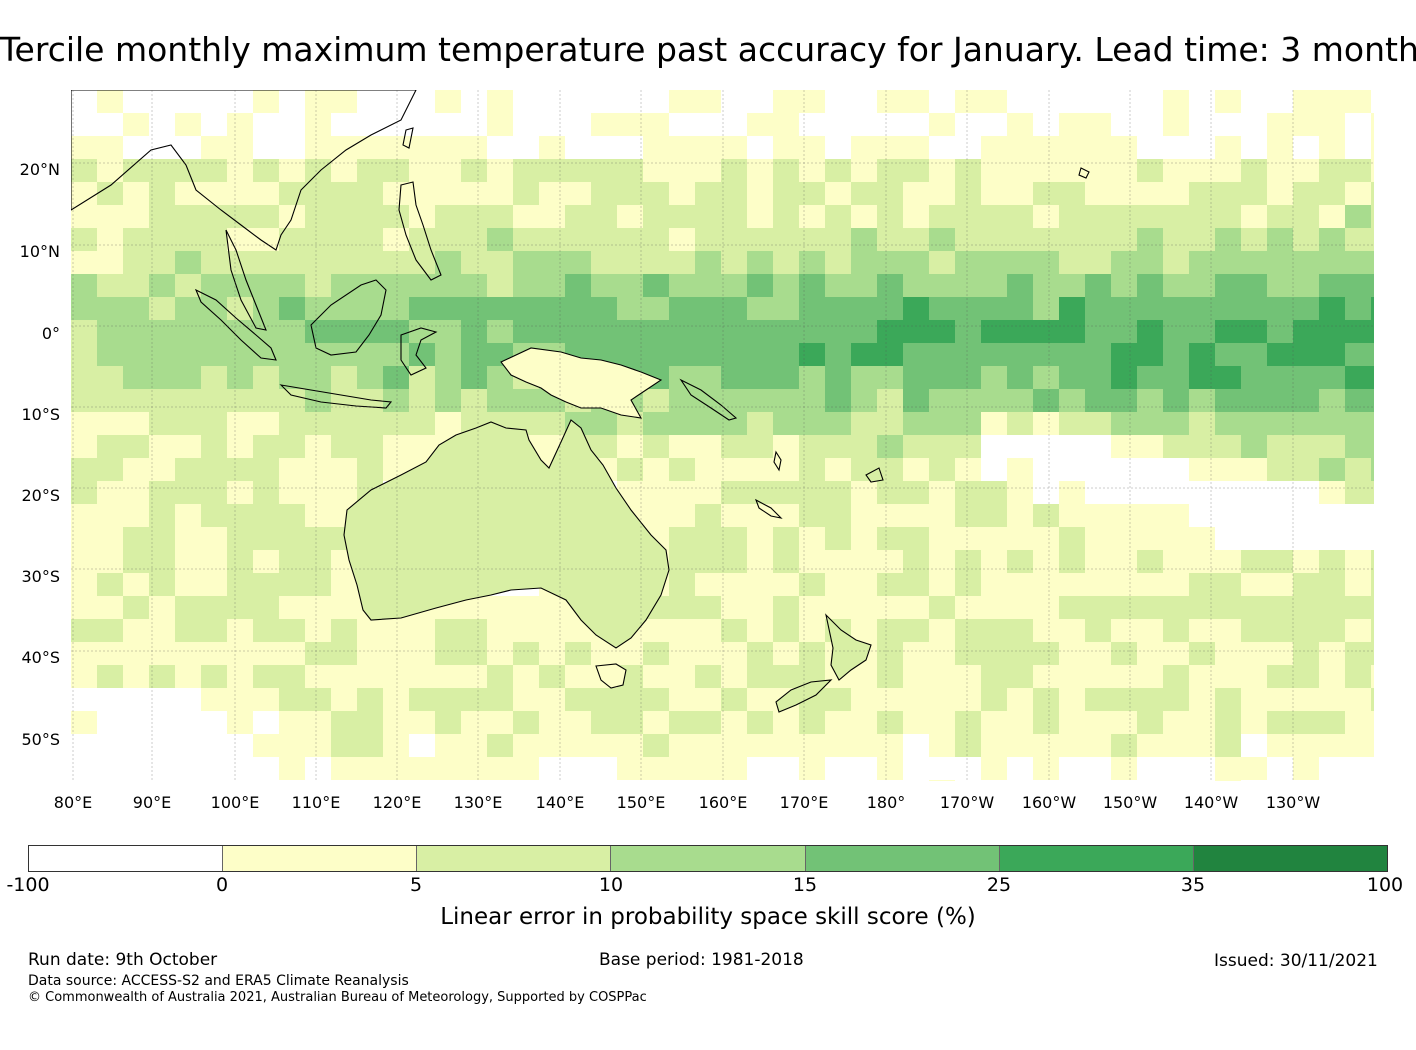  Describe the element at coordinates (348, 317) in the screenshot. I see `borneo-coastline` at that location.